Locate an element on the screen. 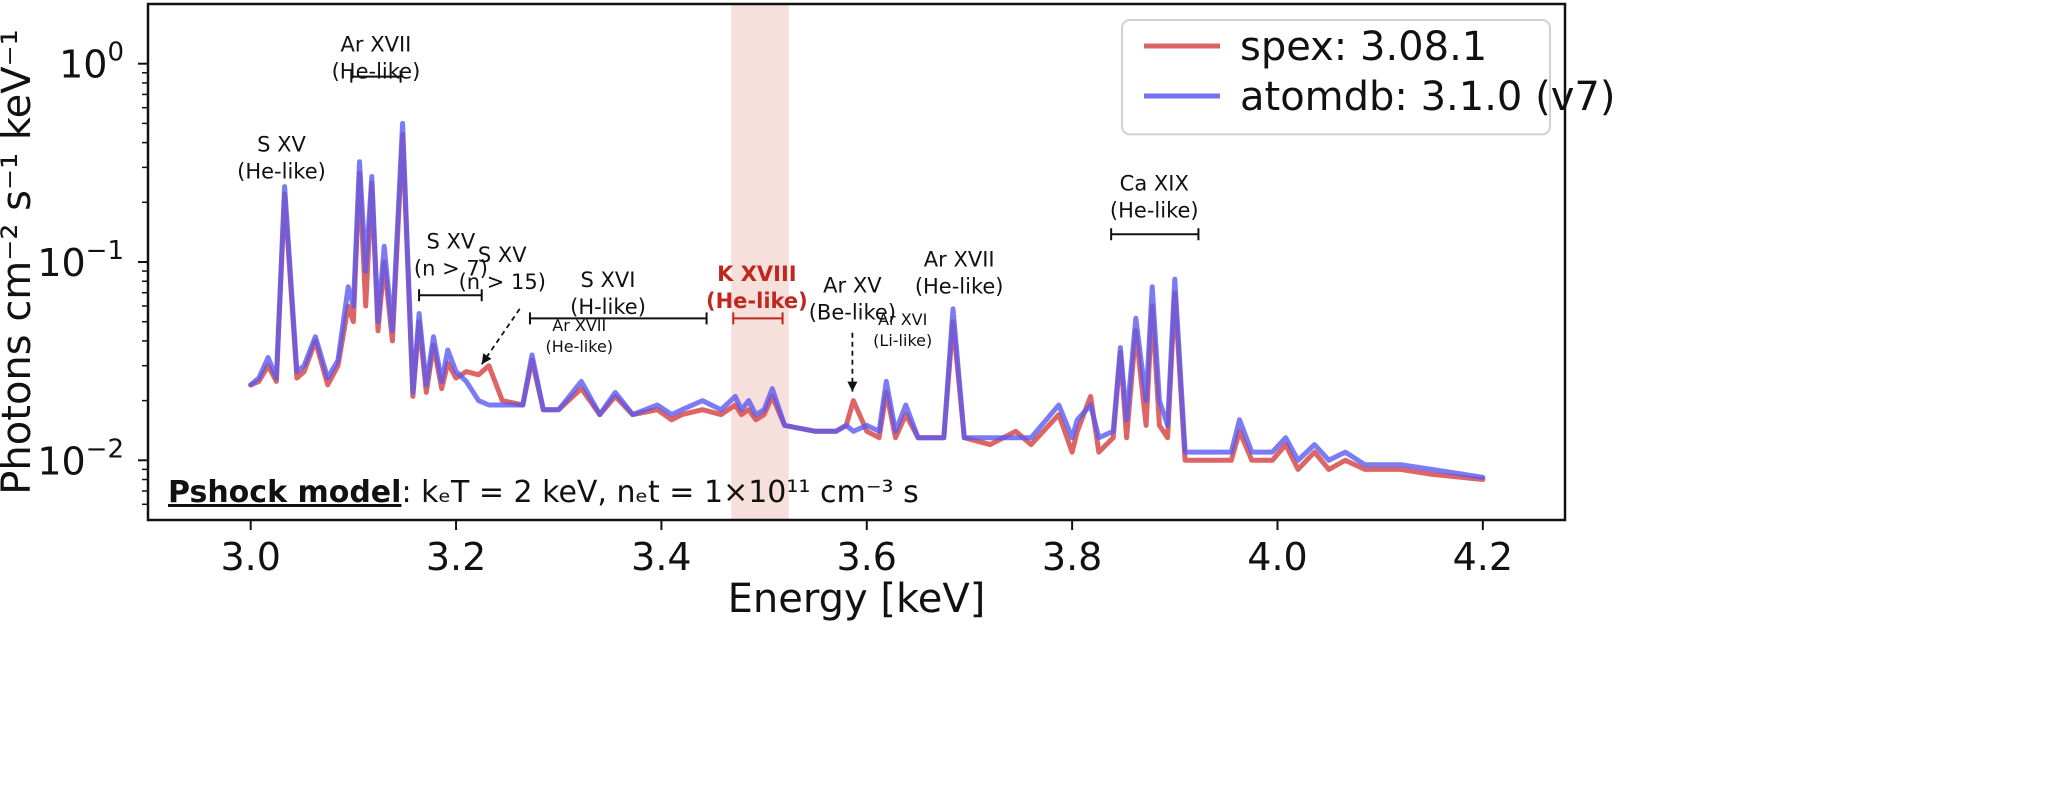 This screenshot has height=811, width=2052. annotation-arxvii-he-top: (He-like) is located at coordinates (376, 72).